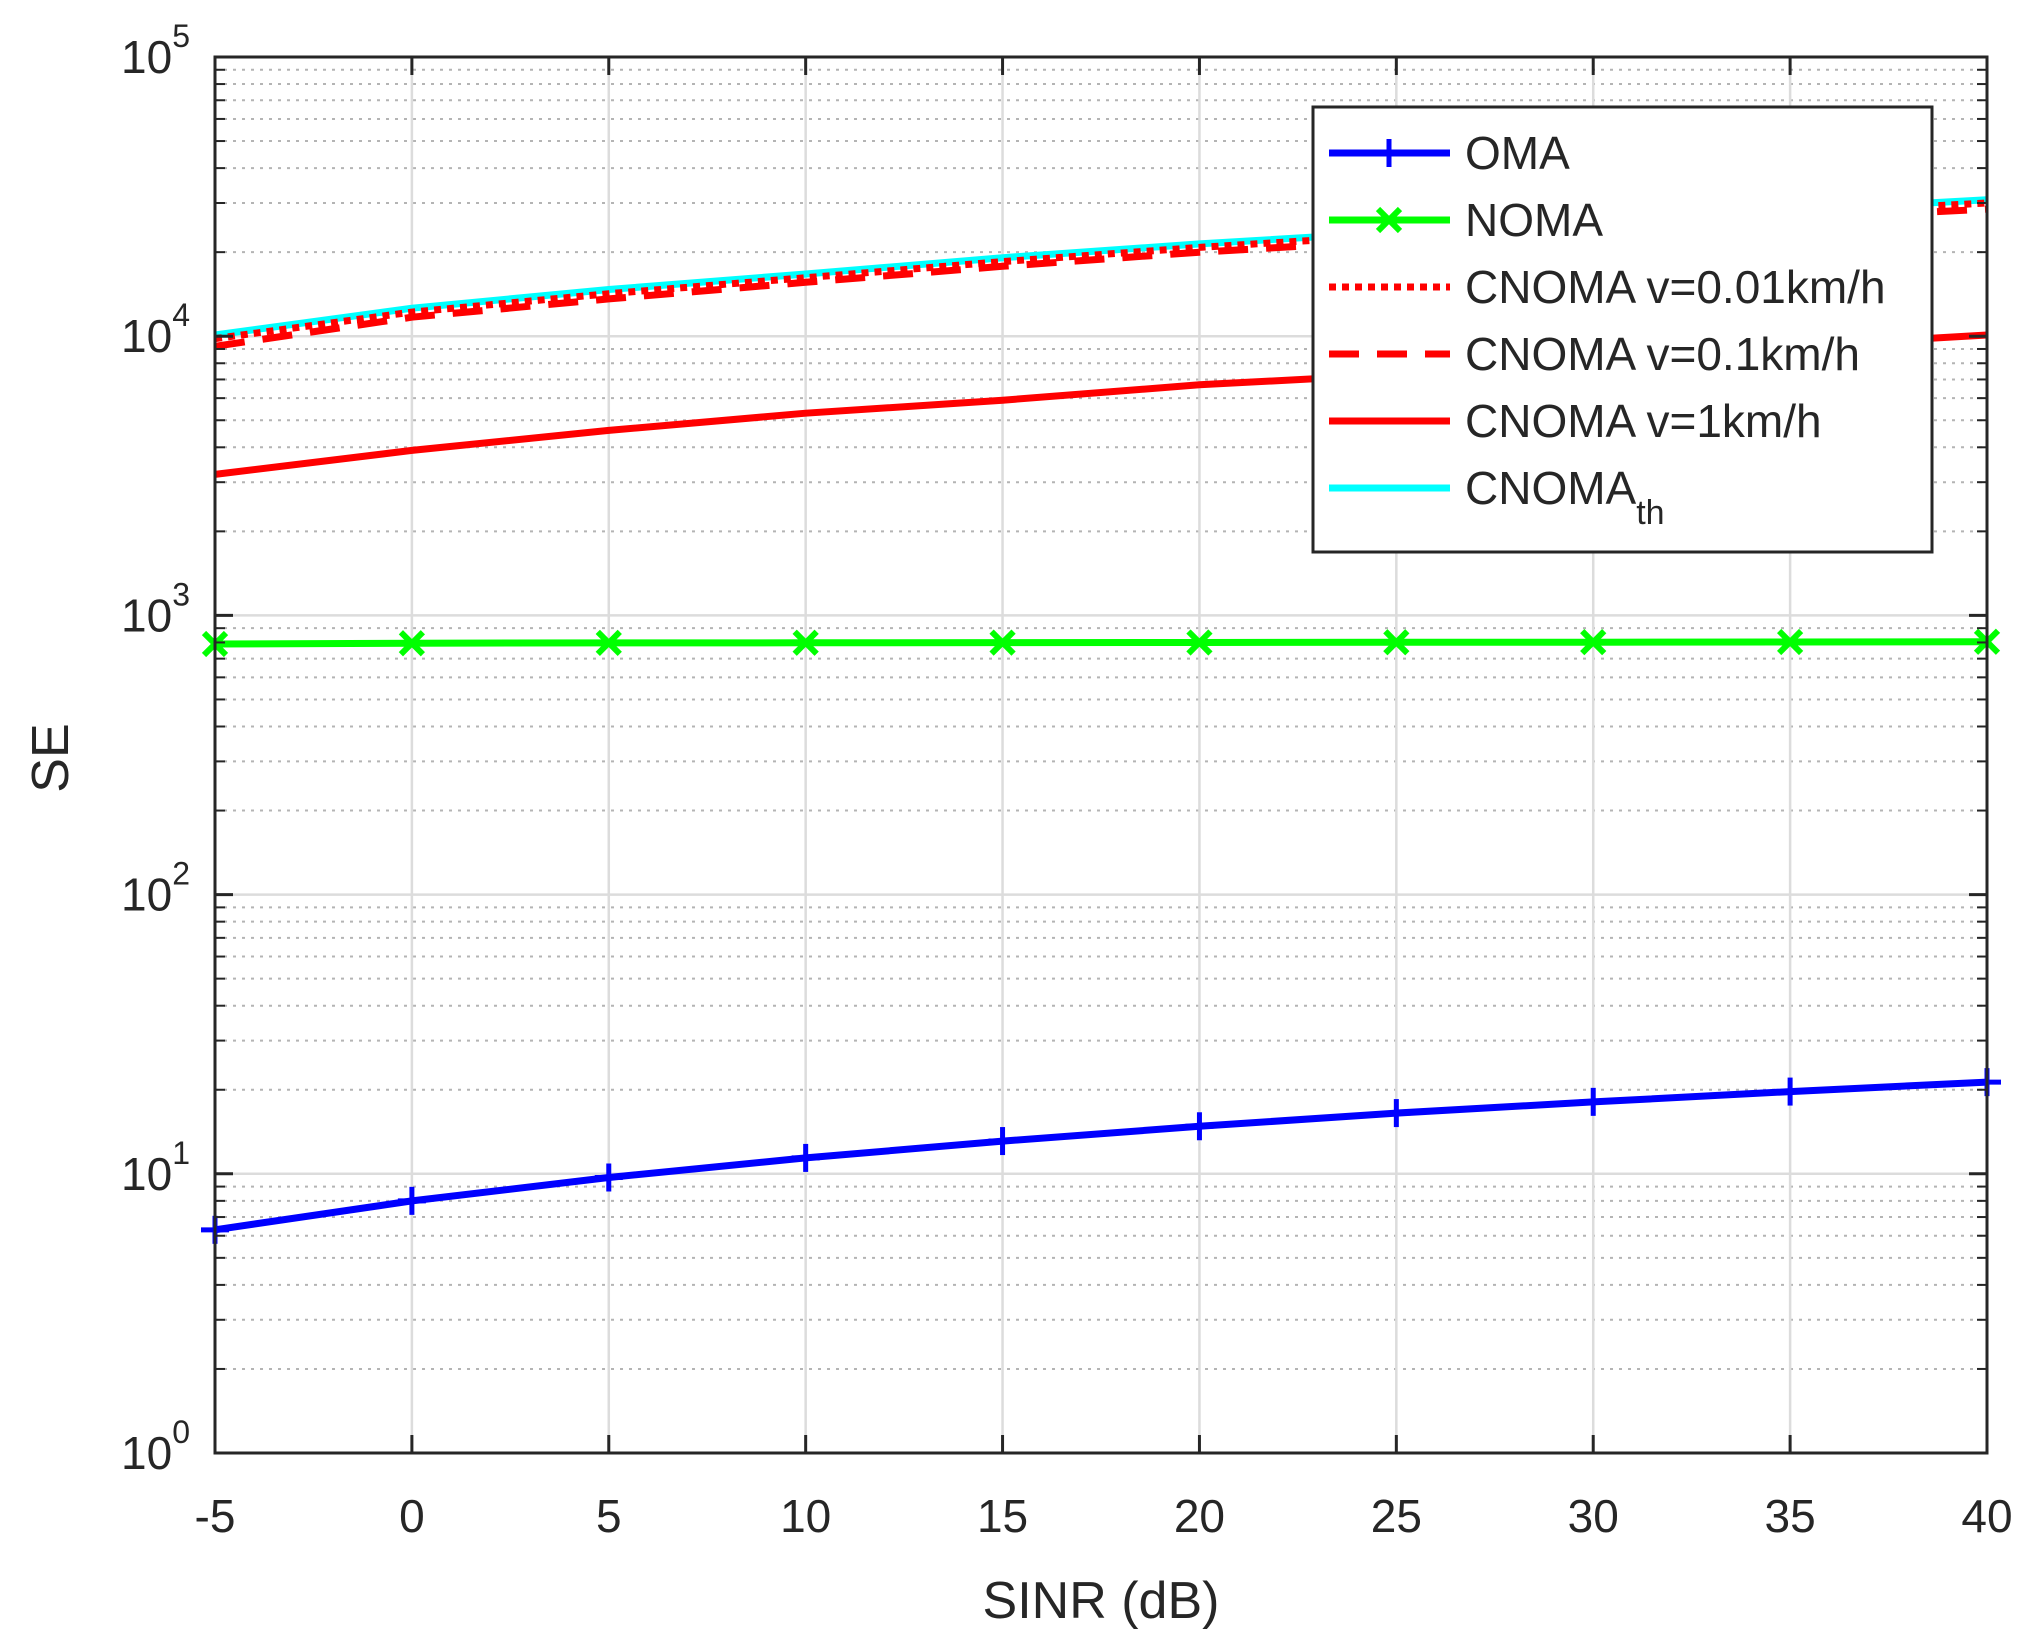 The width and height of the screenshot is (2032, 1647). I want to click on x-tick-label: 15, so click(1002, 1516).